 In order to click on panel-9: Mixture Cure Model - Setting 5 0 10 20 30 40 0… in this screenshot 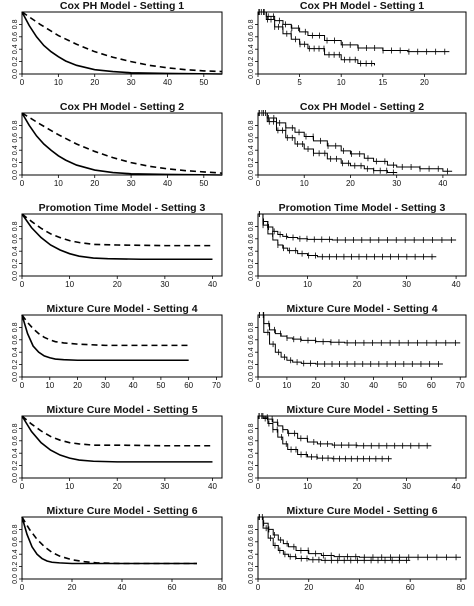, I will do `click(117, 447)`.